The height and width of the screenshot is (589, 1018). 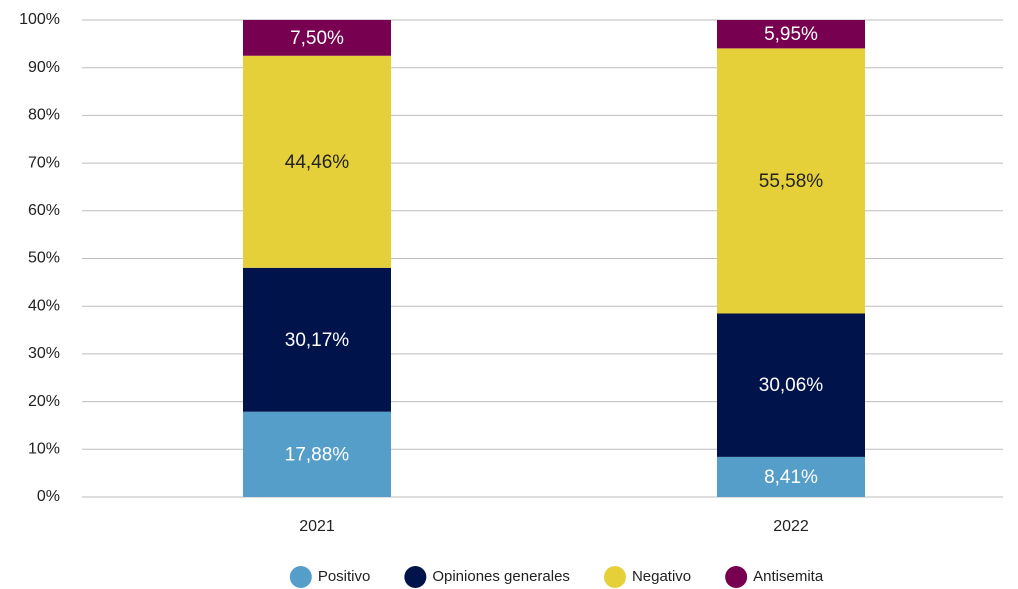 I want to click on data-label: 44,46%, so click(x=317, y=162).